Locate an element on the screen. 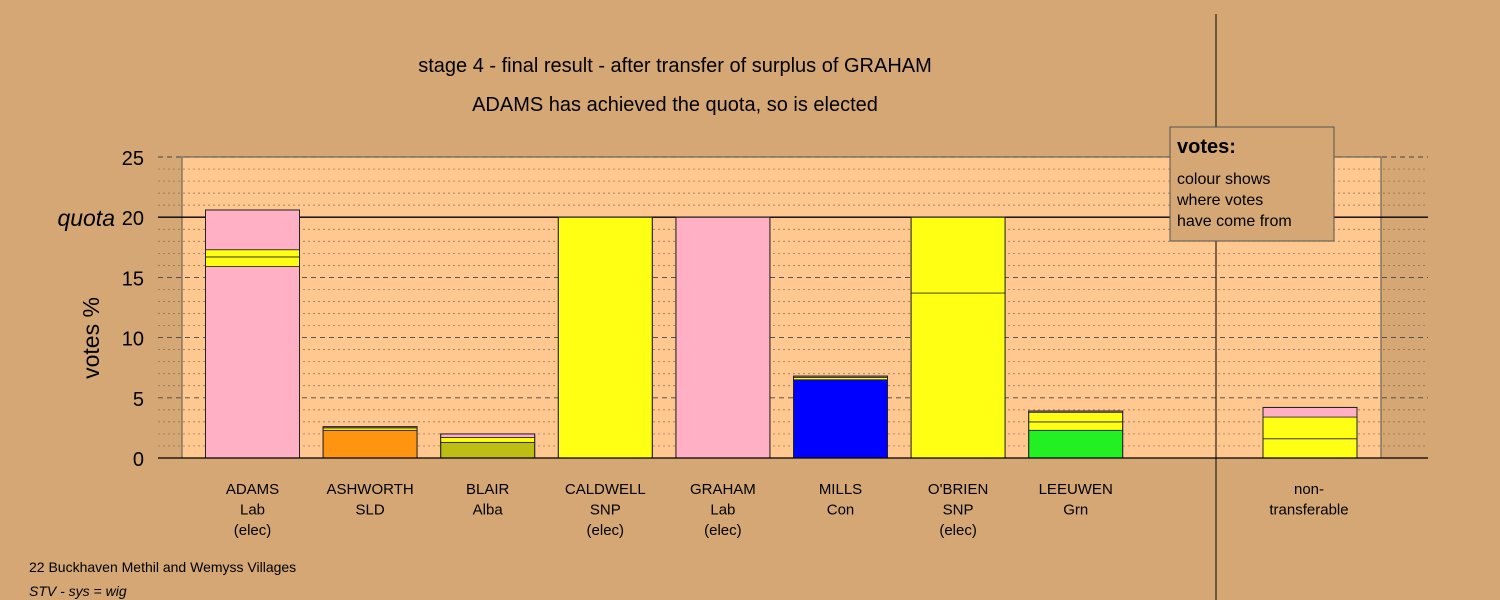 This screenshot has width=1500, height=600. x-tick-label: non- is located at coordinates (1309, 489).